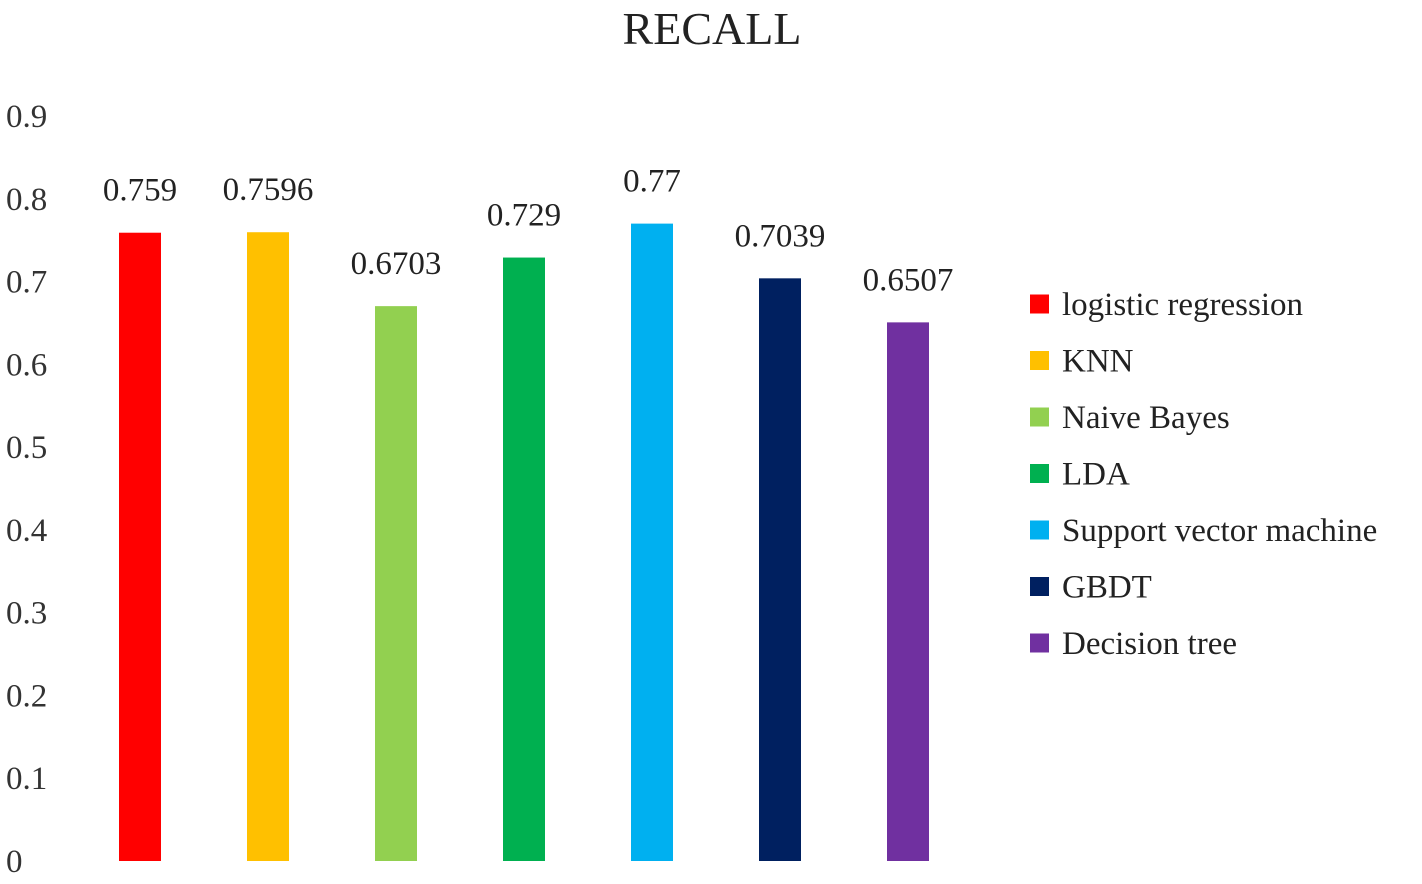 This screenshot has height=884, width=1422. I want to click on data-label-group: 0.759 0.7596 0.6703 0.729 0.77 0.7039 0.6507, so click(528, 231).